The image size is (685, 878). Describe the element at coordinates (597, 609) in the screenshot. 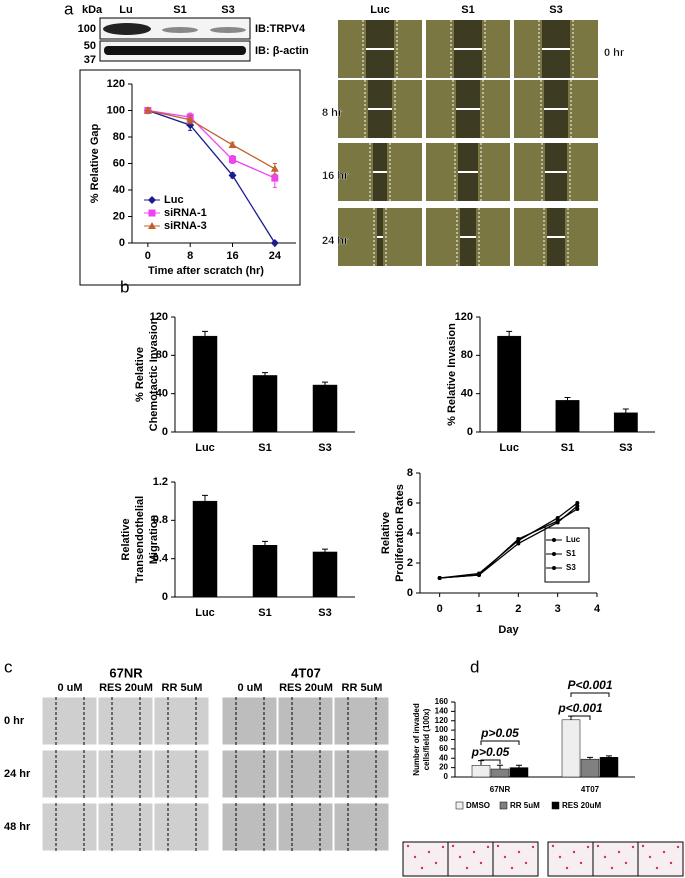

I see `x-tick-label: 4` at that location.